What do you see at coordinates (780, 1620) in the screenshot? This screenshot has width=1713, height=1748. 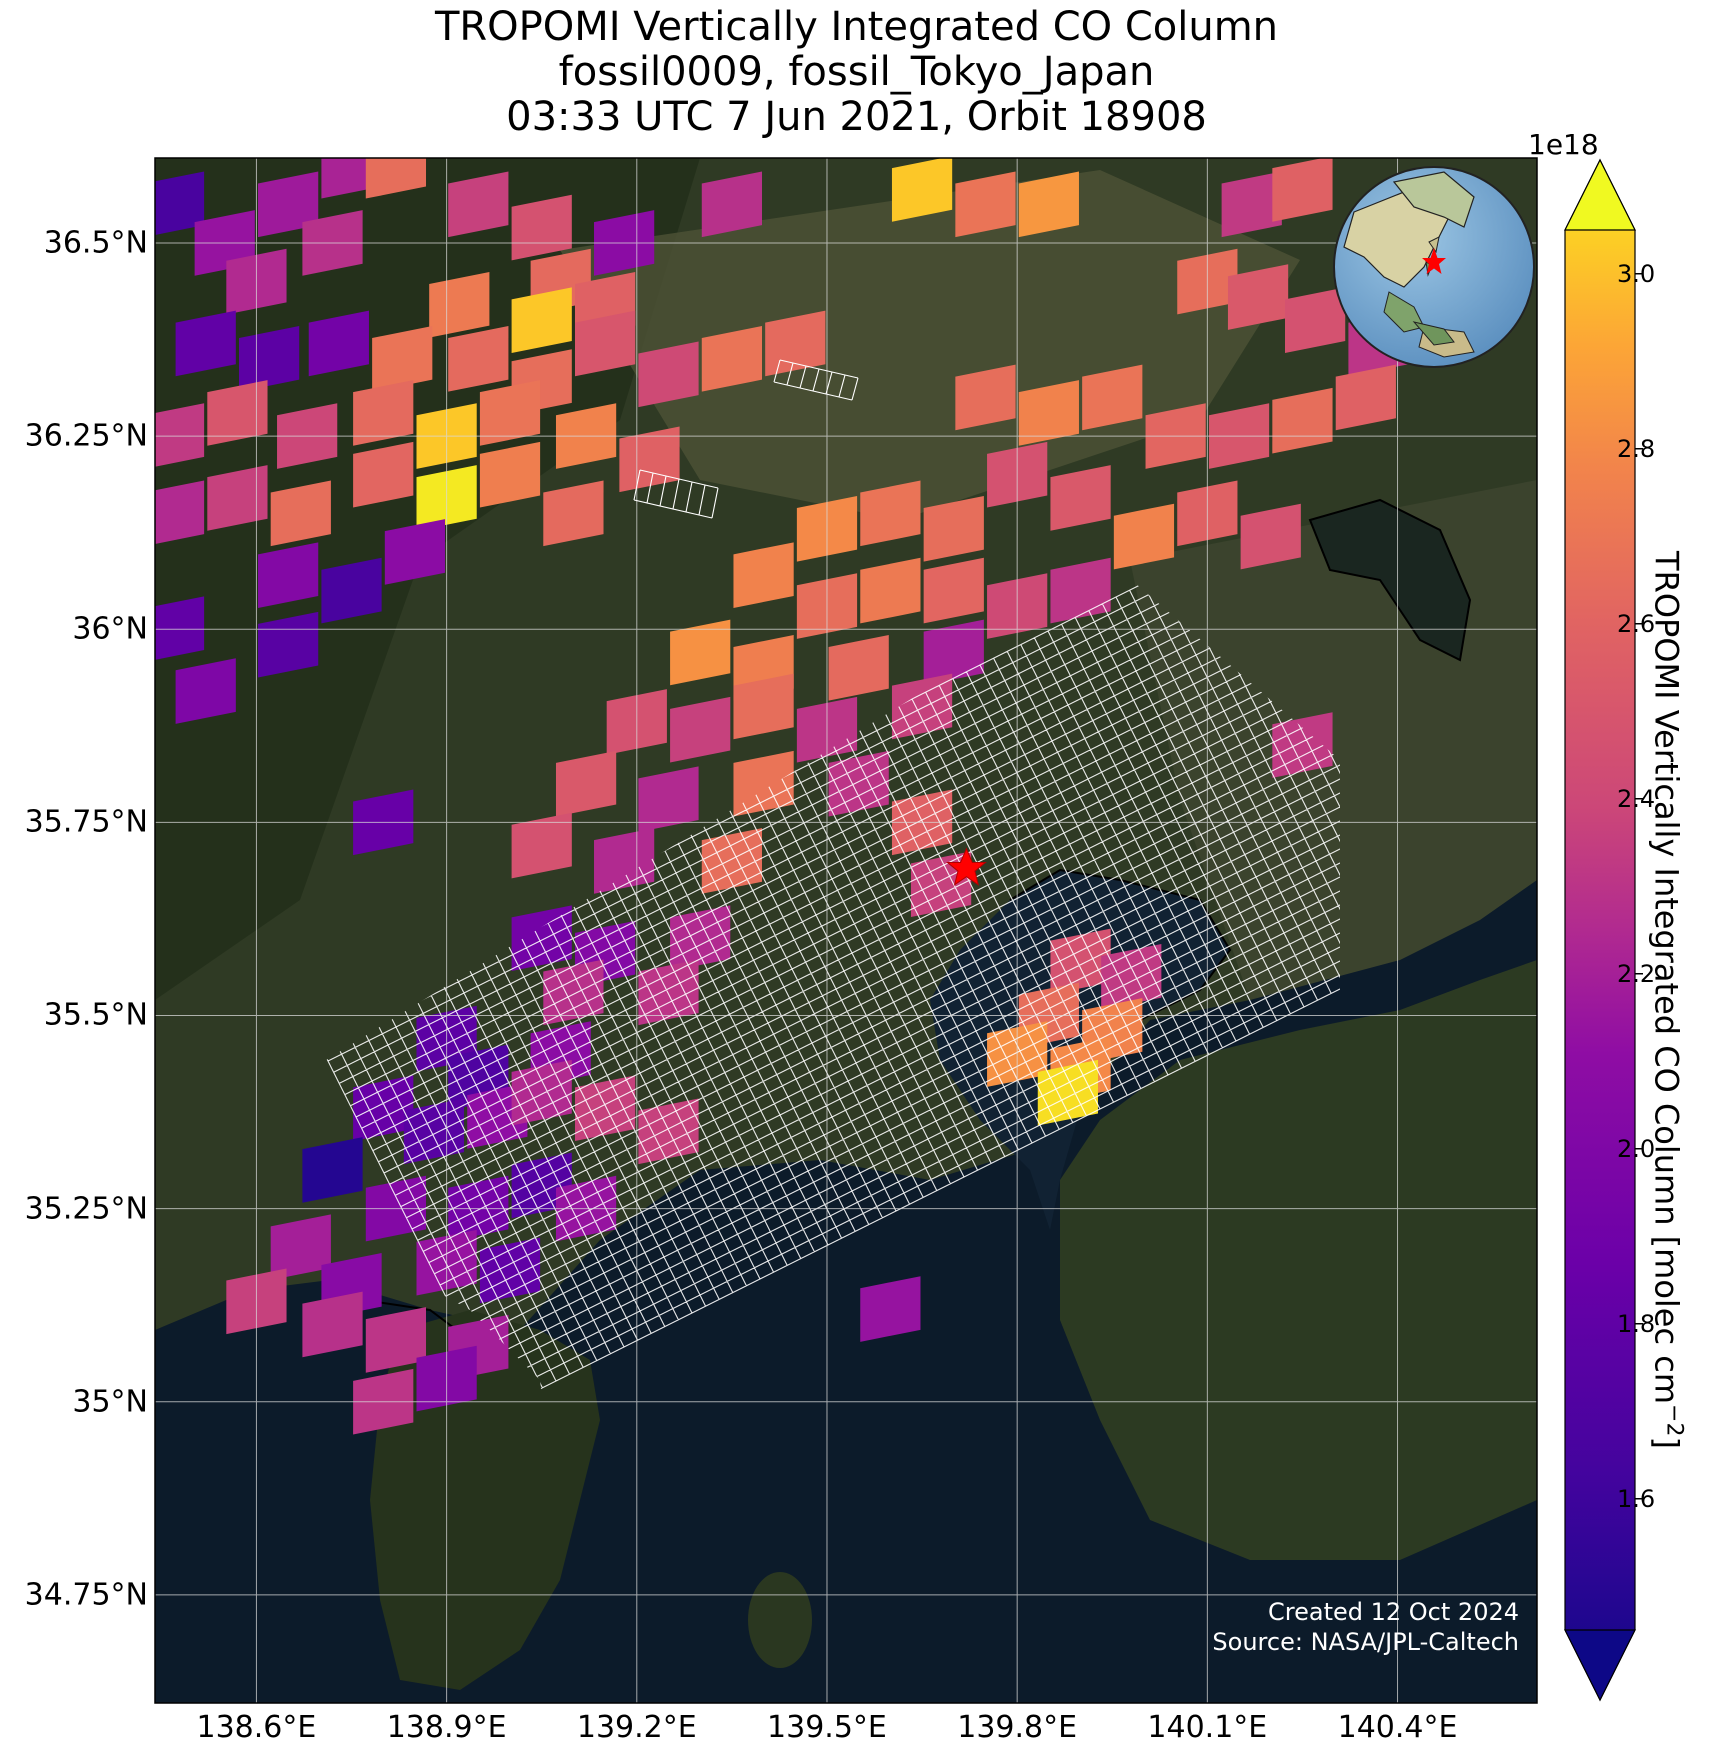 I see `oshima-island` at bounding box center [780, 1620].